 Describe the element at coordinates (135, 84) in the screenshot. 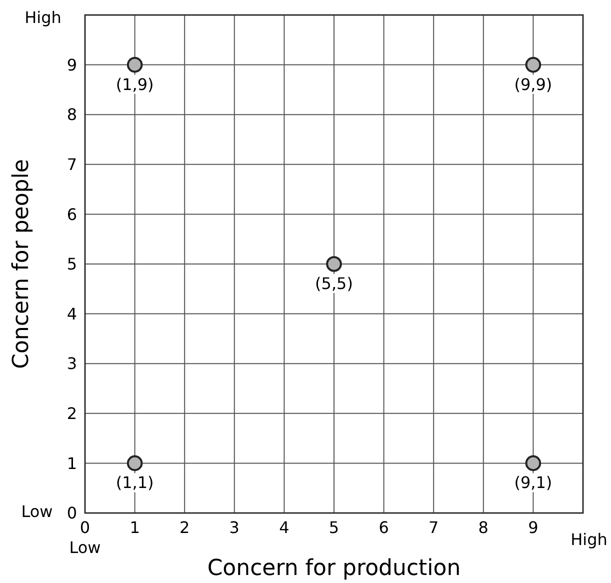

I see `annotation: (1,9)` at that location.